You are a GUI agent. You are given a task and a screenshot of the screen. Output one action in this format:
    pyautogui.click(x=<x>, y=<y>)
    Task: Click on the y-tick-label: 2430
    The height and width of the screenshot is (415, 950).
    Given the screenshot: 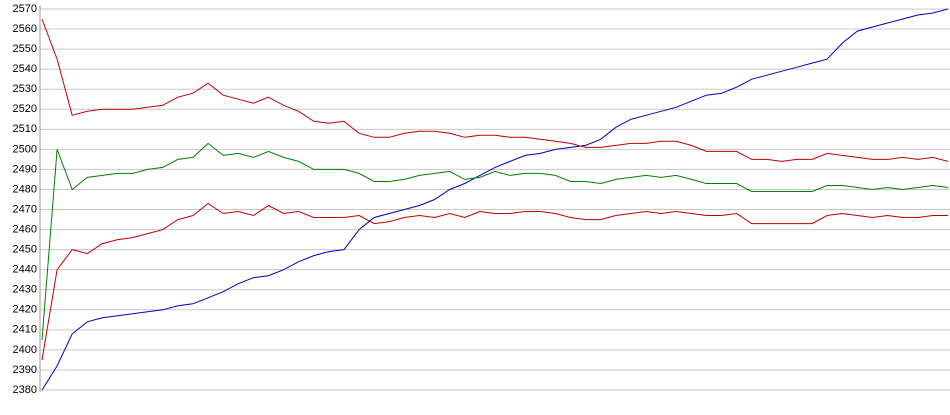 What is the action you would take?
    pyautogui.click(x=25, y=290)
    